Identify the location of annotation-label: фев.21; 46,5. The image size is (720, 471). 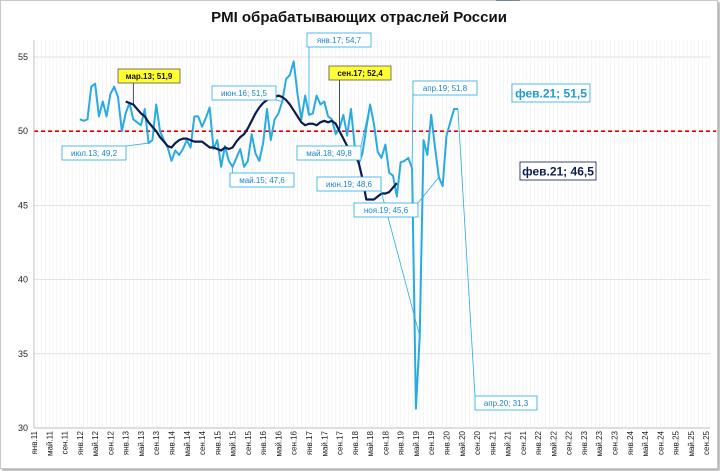
(558, 171).